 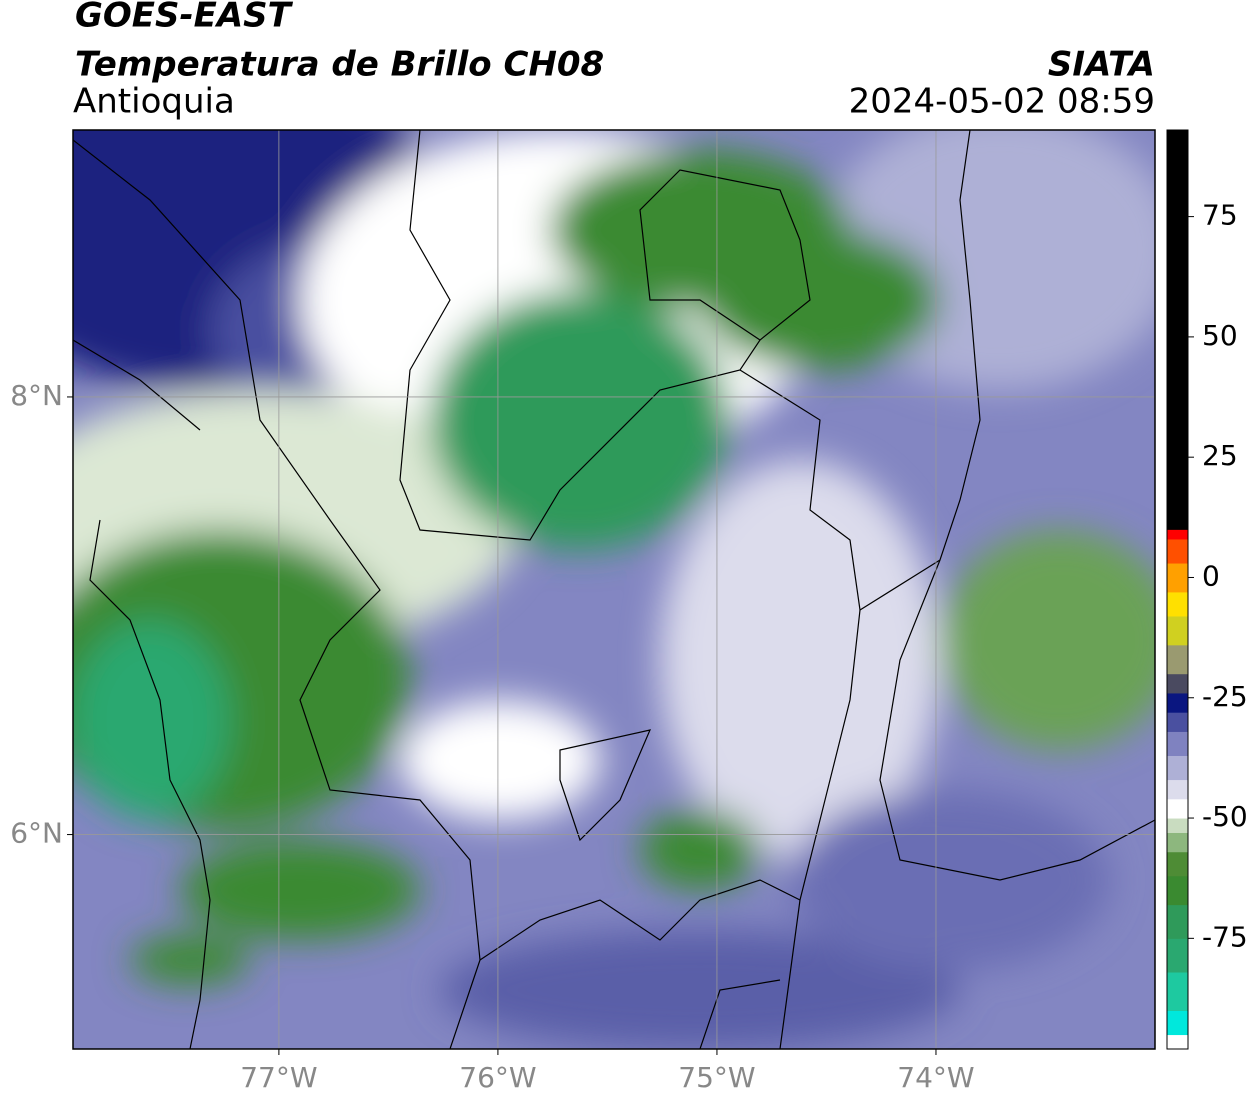 I want to click on colorbar-tick-label: 75, so click(x=1220, y=215).